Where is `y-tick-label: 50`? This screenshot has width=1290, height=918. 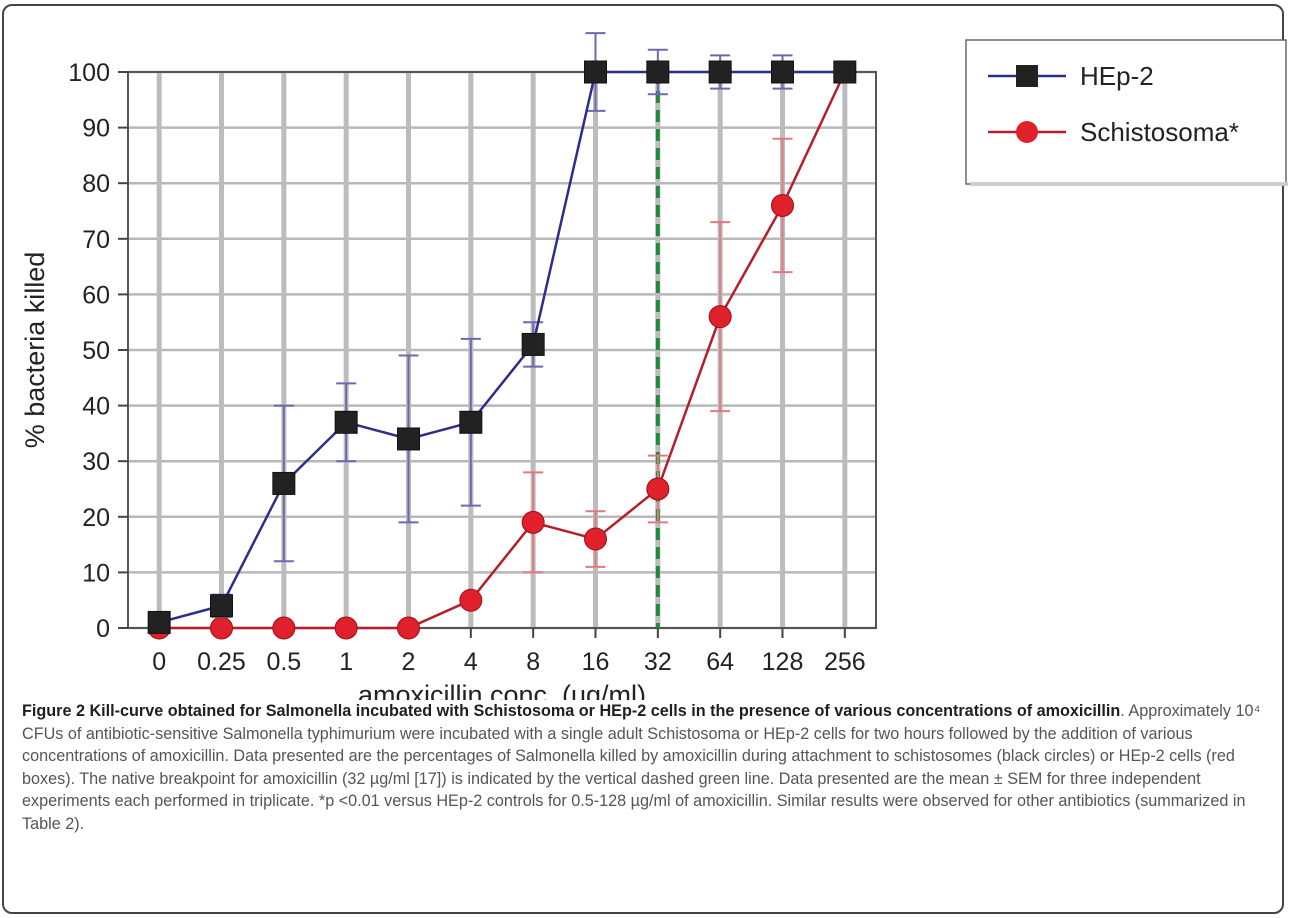 y-tick-label: 50 is located at coordinates (96, 351).